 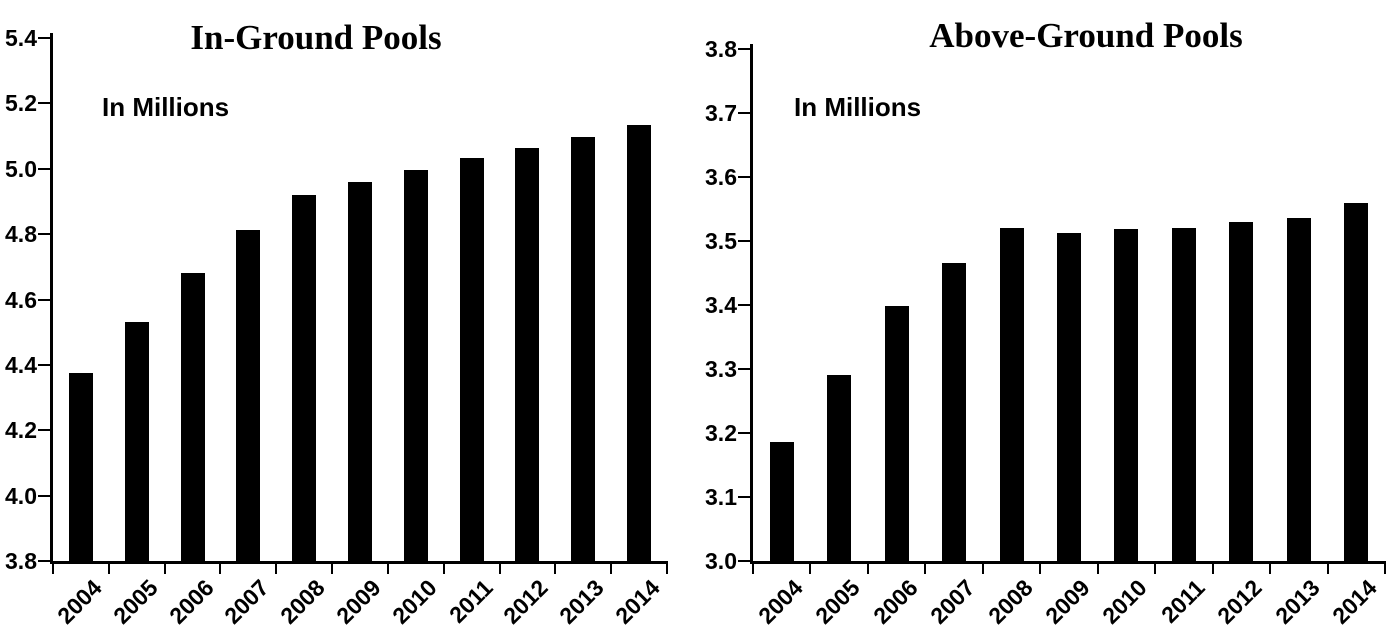 What do you see at coordinates (858, 107) in the screenshot?
I see `above-ground-units-label: In Millions` at bounding box center [858, 107].